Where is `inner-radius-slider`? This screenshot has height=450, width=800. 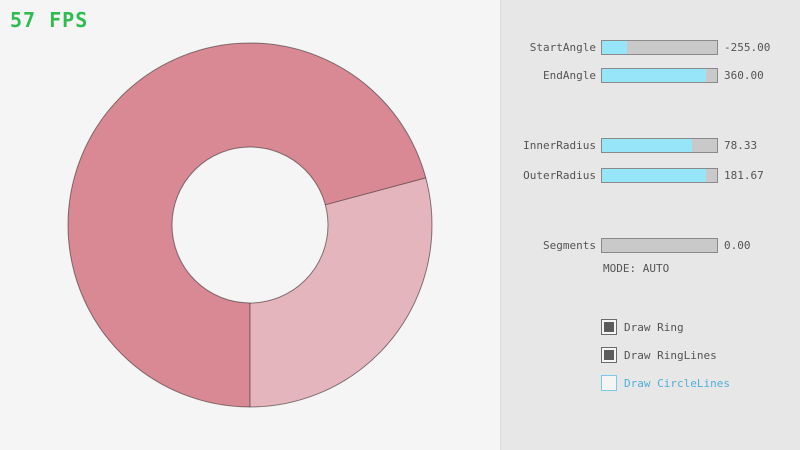
inner-radius-slider is located at coordinates (659, 145).